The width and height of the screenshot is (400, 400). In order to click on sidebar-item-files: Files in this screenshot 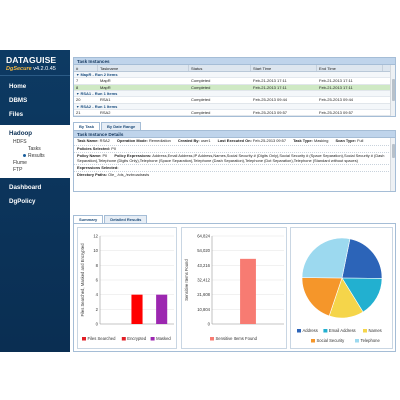, I will do `click(16, 114)`.